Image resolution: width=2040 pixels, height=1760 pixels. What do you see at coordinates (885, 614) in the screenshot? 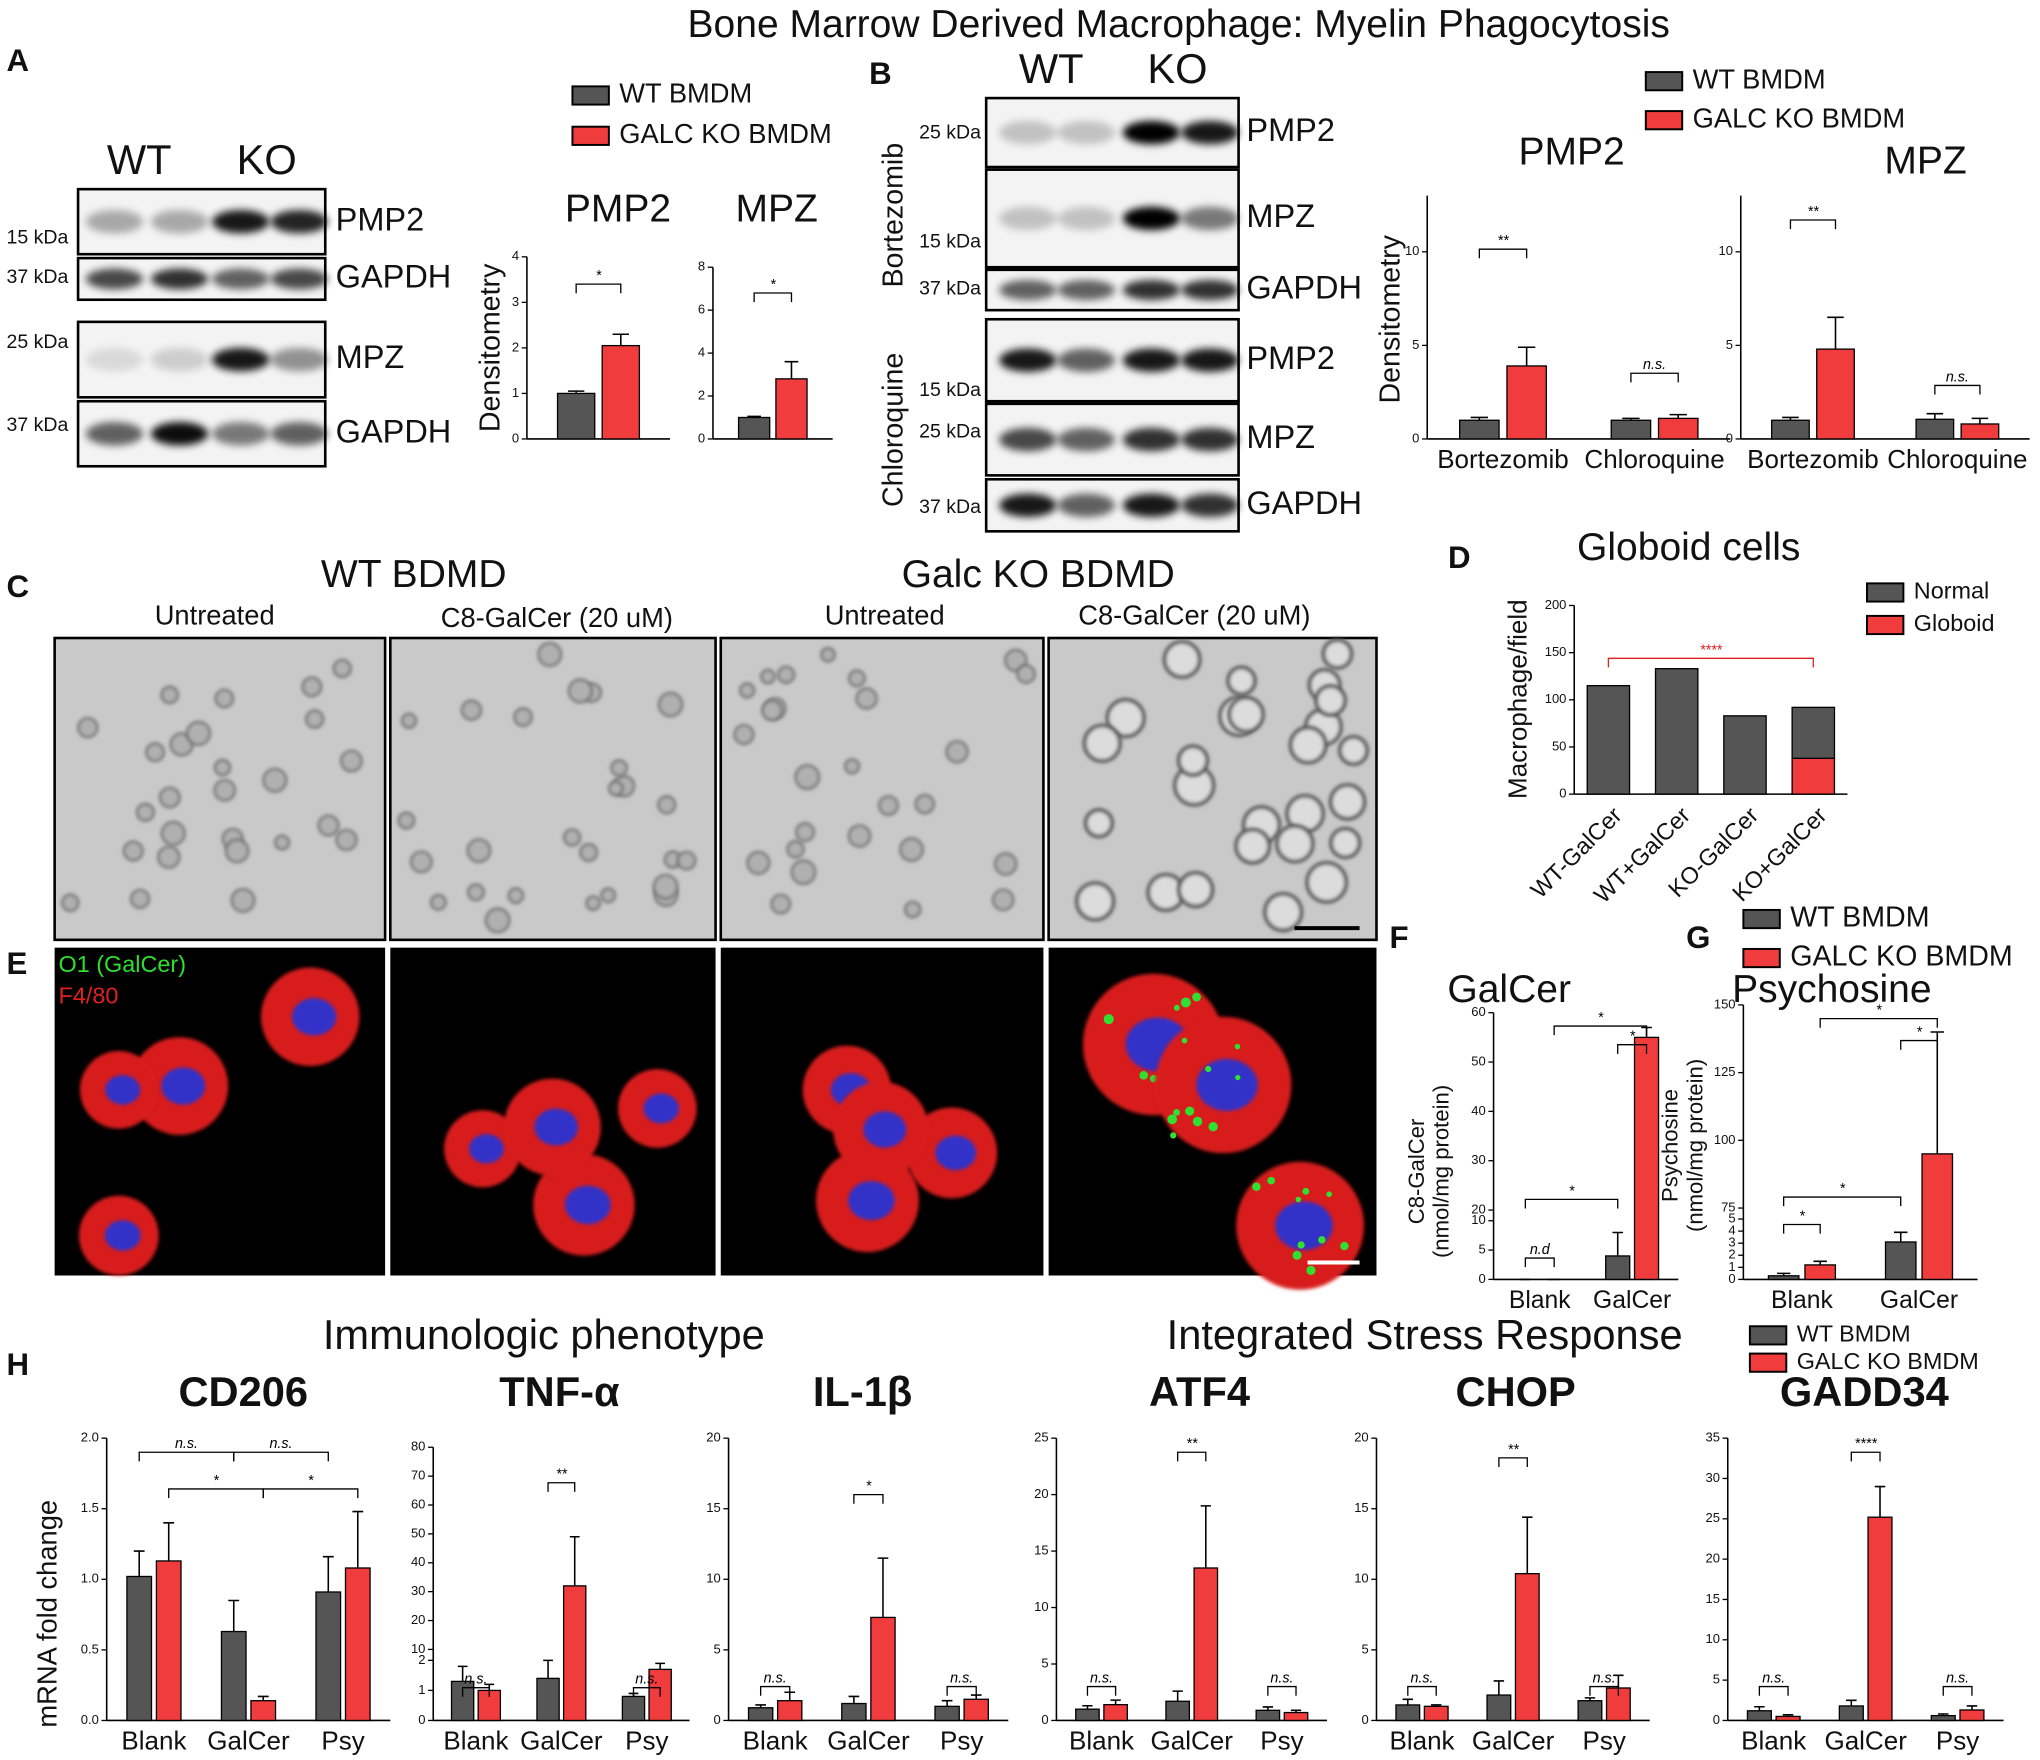
I see `condition-label: Untreated` at bounding box center [885, 614].